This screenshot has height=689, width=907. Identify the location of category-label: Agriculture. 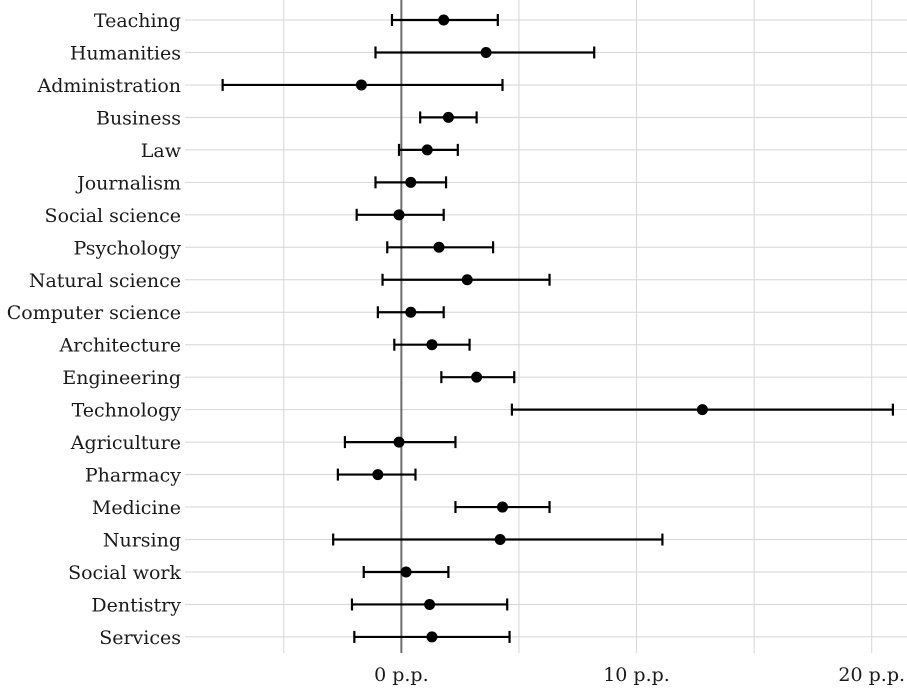
(125, 443).